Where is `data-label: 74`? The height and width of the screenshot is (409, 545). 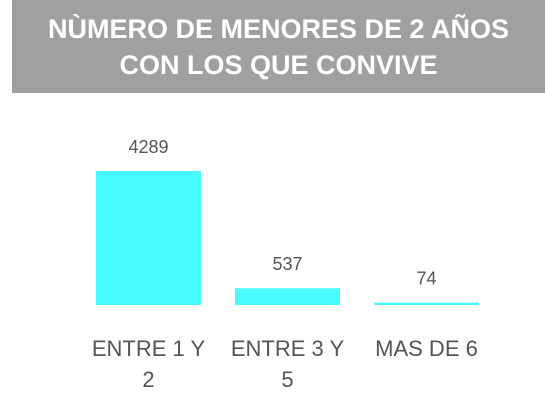 data-label: 74 is located at coordinates (426, 279).